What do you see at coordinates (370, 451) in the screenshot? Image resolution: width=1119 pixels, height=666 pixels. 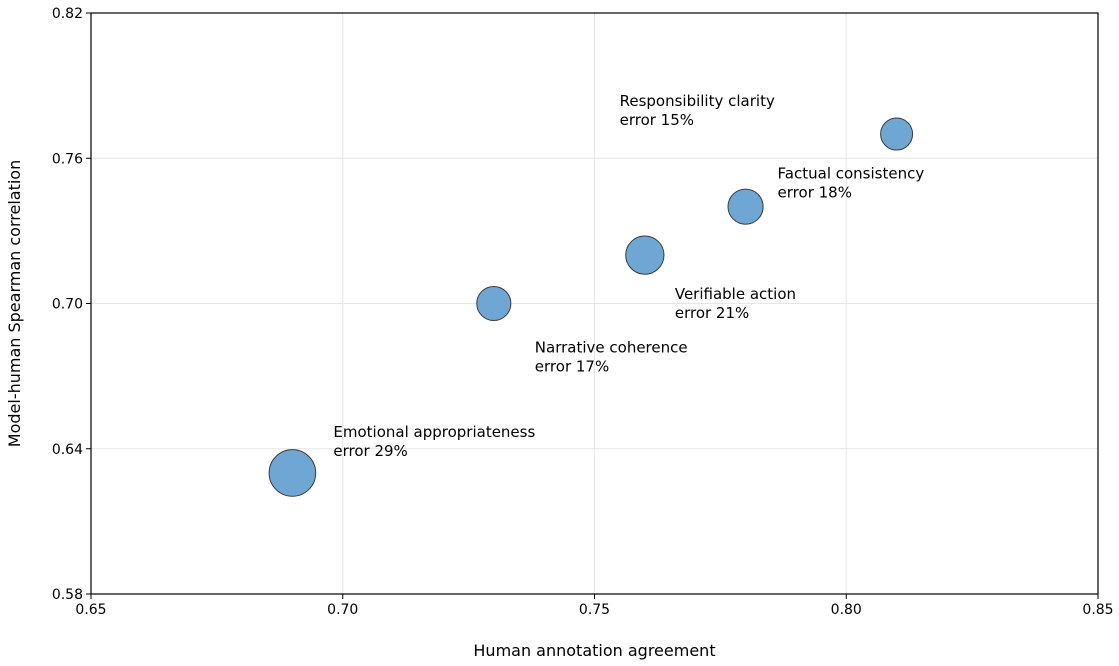 I see `point-error-label: error 29%` at bounding box center [370, 451].